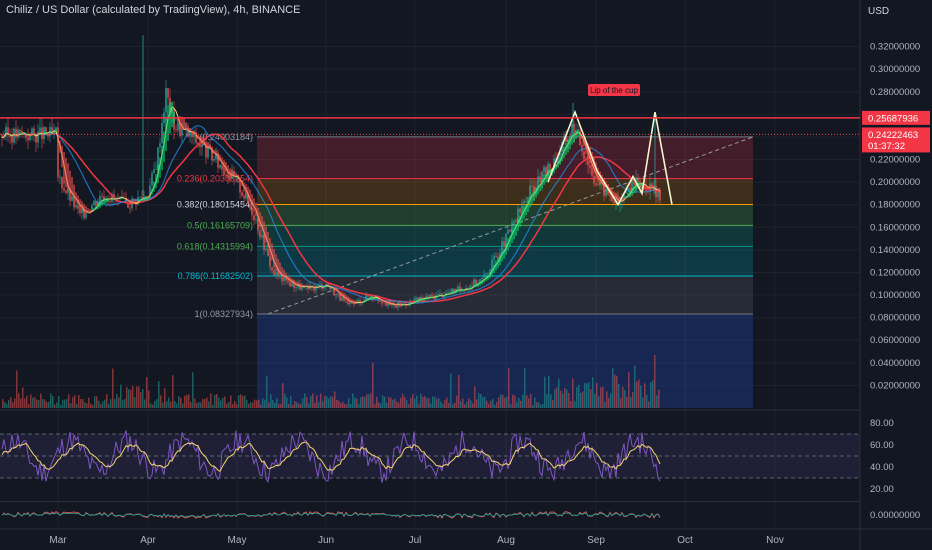 The image size is (932, 550). What do you see at coordinates (895, 385) in the screenshot?
I see `price-tick-label: 0.02000000` at bounding box center [895, 385].